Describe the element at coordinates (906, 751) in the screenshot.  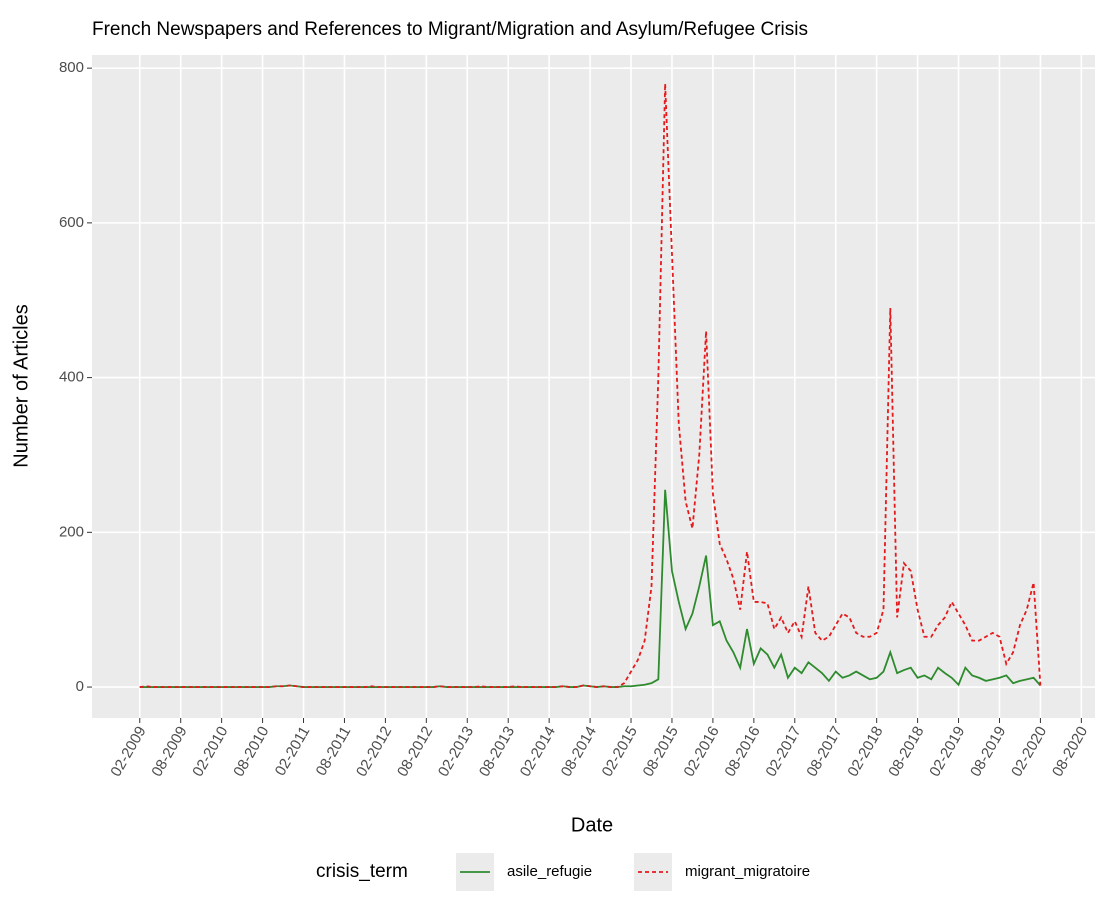
I see `x-tick-label: 08-2018` at that location.